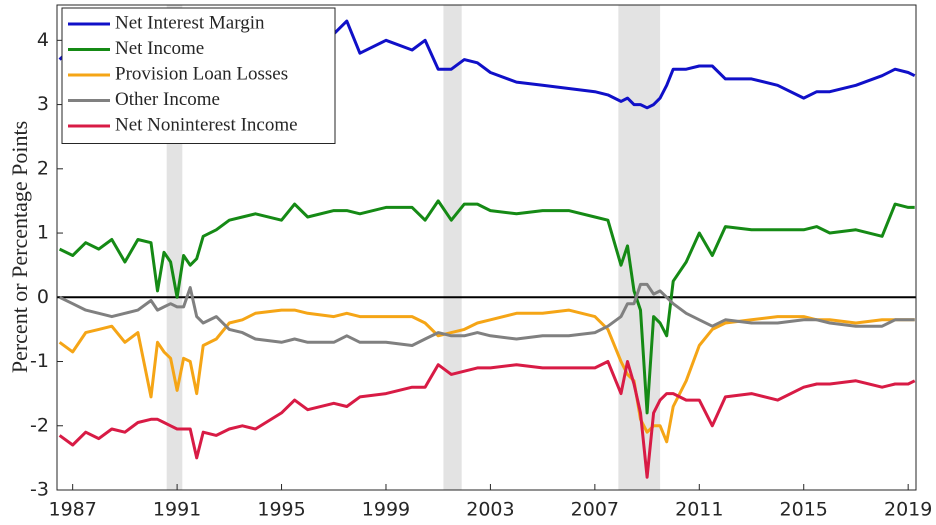 This screenshot has width=936, height=525. What do you see at coordinates (72, 510) in the screenshot?
I see `x-tick-label: 1987` at bounding box center [72, 510].